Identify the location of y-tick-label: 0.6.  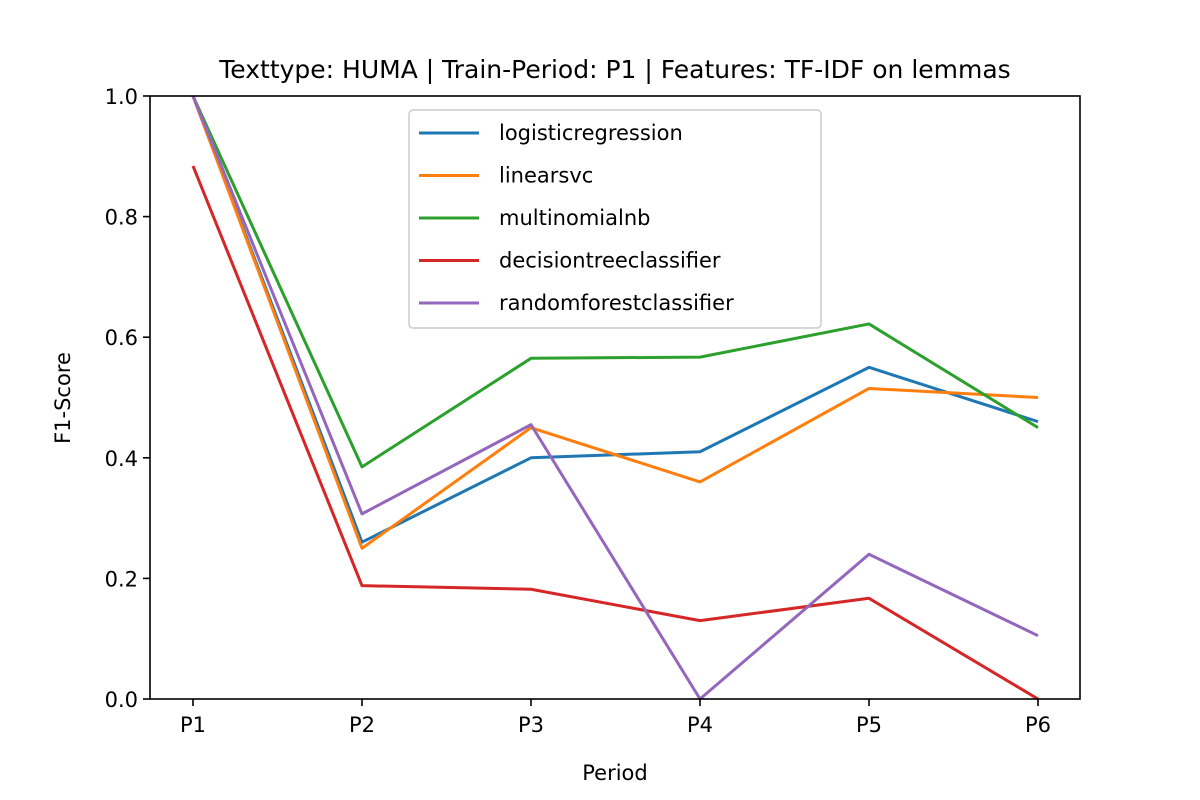
(121, 338).